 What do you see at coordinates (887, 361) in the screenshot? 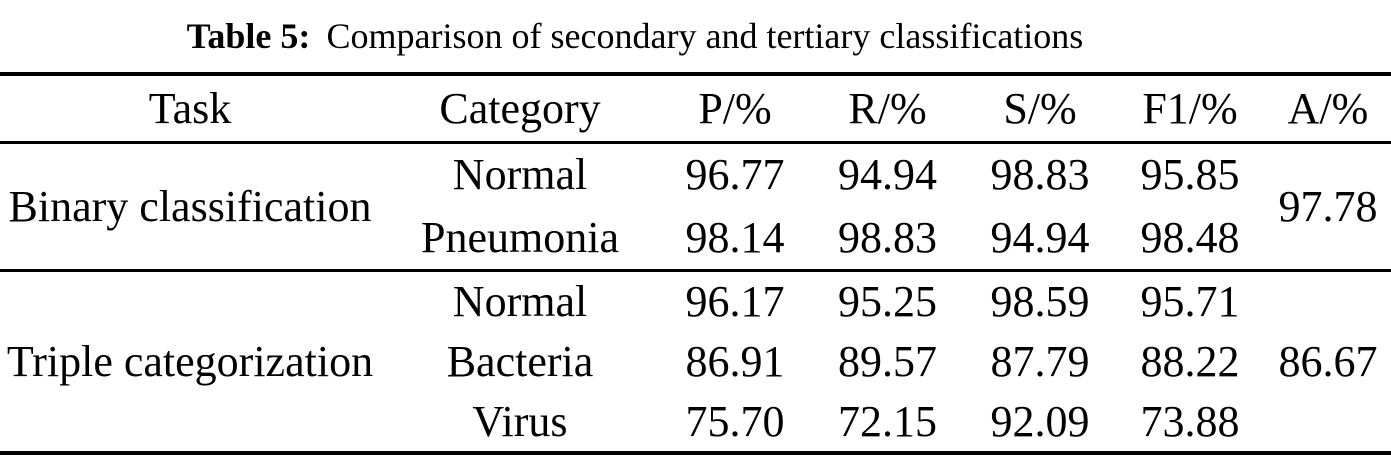
I see `recall-cell: 89.57` at bounding box center [887, 361].